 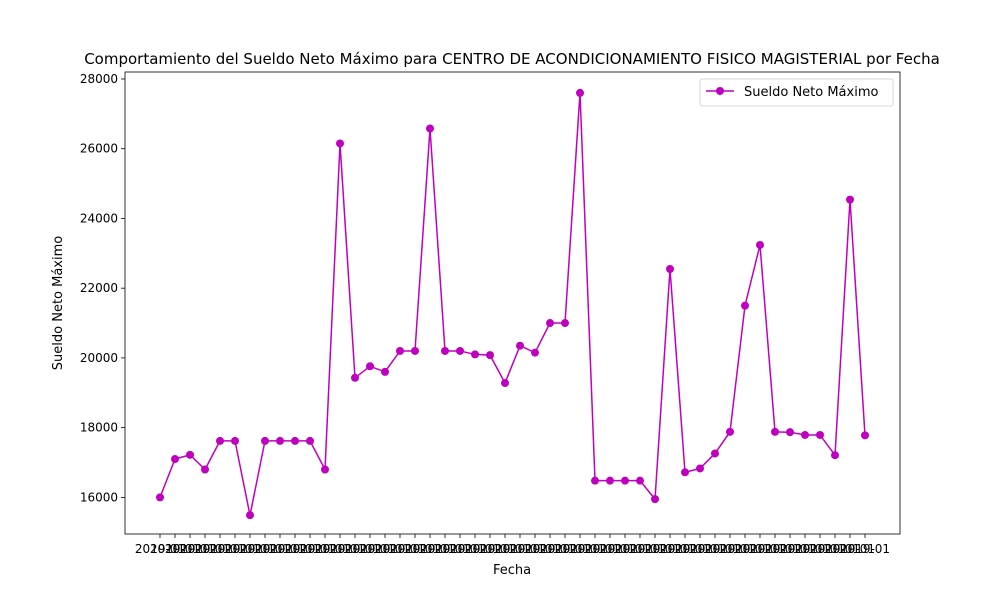 I want to click on x-axis-label: Fecha, so click(x=512, y=570).